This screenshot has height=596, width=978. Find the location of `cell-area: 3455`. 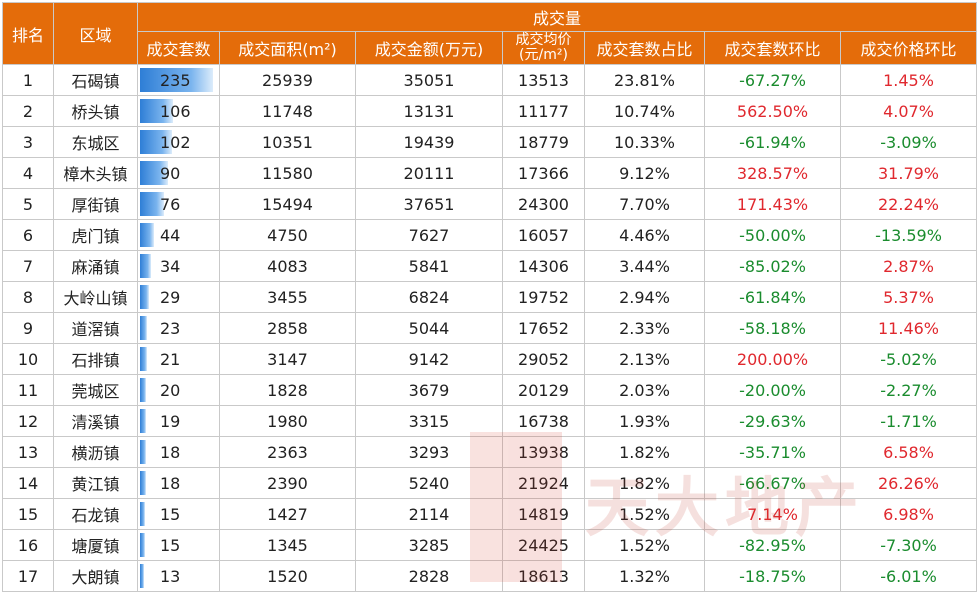

cell-area: 3455 is located at coordinates (287, 297).